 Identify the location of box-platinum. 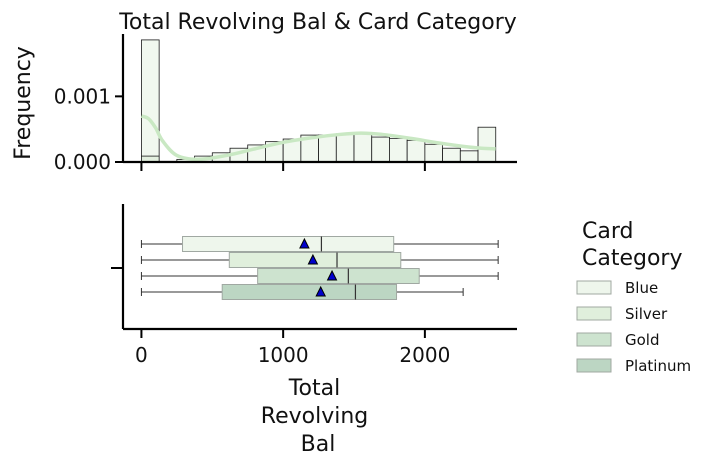
(302, 292).